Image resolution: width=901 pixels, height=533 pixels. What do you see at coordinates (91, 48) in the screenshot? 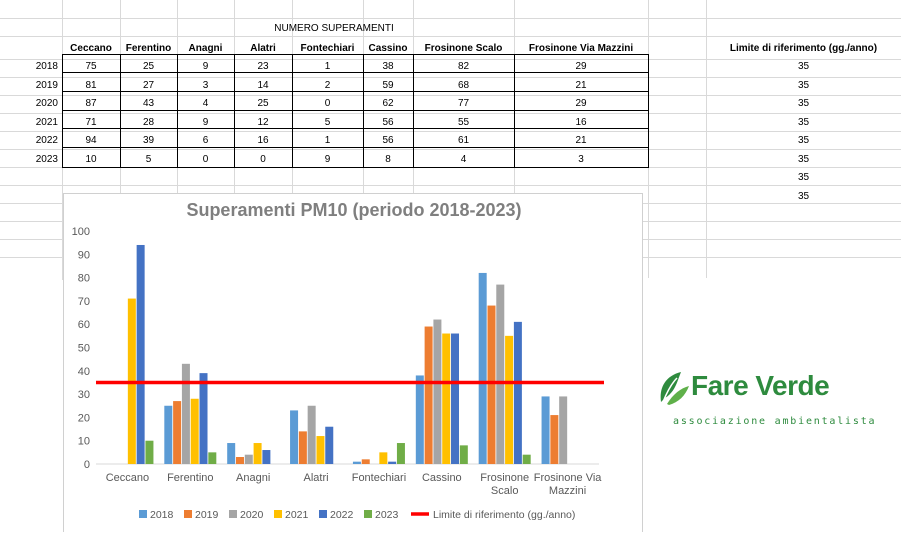
I see `column-header: Ceccano` at bounding box center [91, 48].